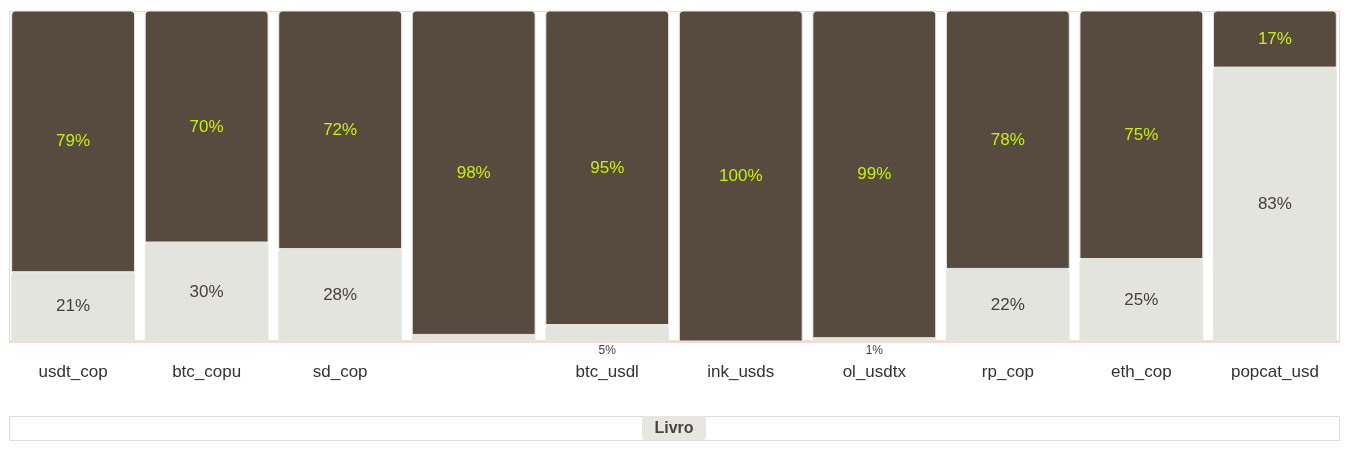 The height and width of the screenshot is (457, 1349). Describe the element at coordinates (874, 350) in the screenshot. I see `data-label: 1%` at that location.